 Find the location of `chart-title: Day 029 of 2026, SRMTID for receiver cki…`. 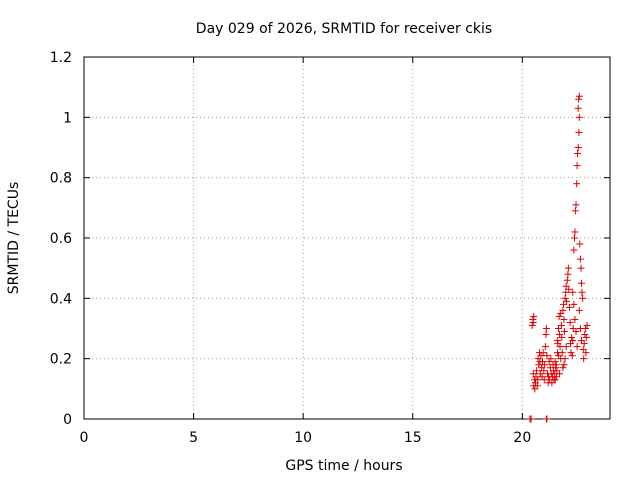

chart-title: Day 029 of 2026, SRMTID for receiver cki… is located at coordinates (344, 29).